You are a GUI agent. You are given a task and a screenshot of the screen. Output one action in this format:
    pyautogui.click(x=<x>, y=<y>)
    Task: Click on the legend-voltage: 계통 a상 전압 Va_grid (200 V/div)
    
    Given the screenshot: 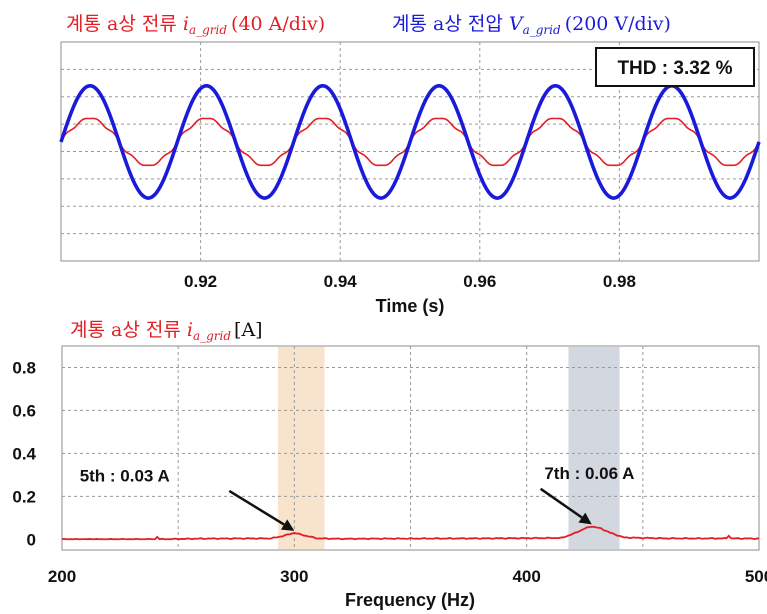 What is the action you would take?
    pyautogui.click(x=531, y=25)
    